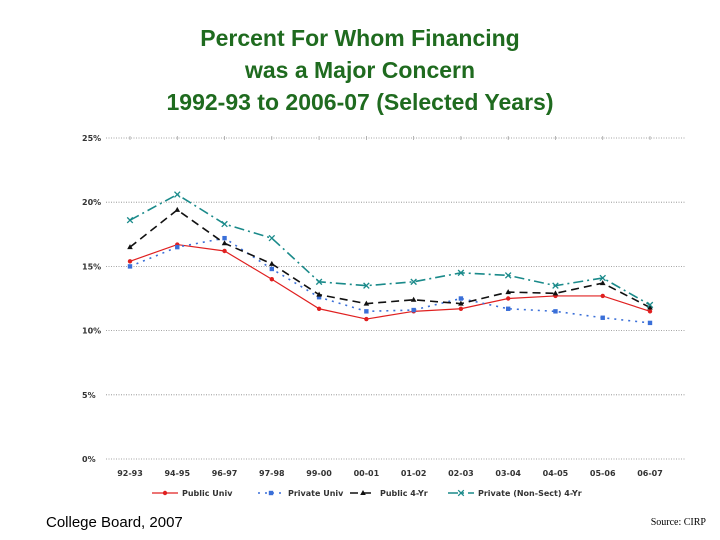 Image resolution: width=720 pixels, height=540 pixels. I want to click on y-tick-label: 15%, so click(91, 266).